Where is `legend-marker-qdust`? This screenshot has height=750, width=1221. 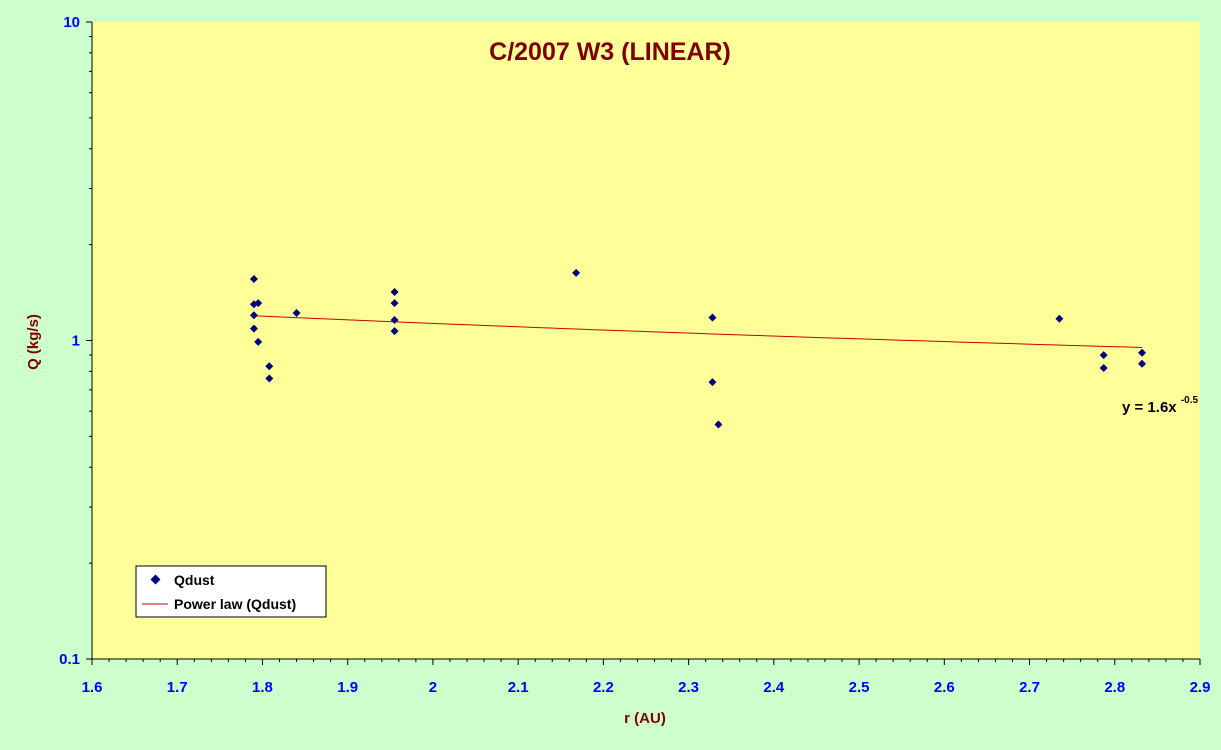
legend-marker-qdust is located at coordinates (155, 579).